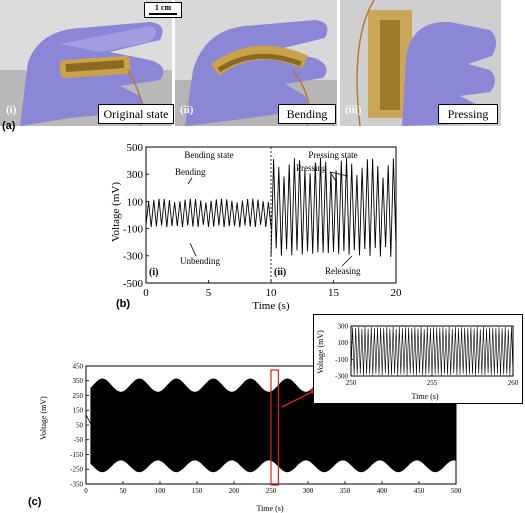 The image size is (525, 513). Describe the element at coordinates (133, 284) in the screenshot. I see `chart-b-ytick-label: -500` at that location.